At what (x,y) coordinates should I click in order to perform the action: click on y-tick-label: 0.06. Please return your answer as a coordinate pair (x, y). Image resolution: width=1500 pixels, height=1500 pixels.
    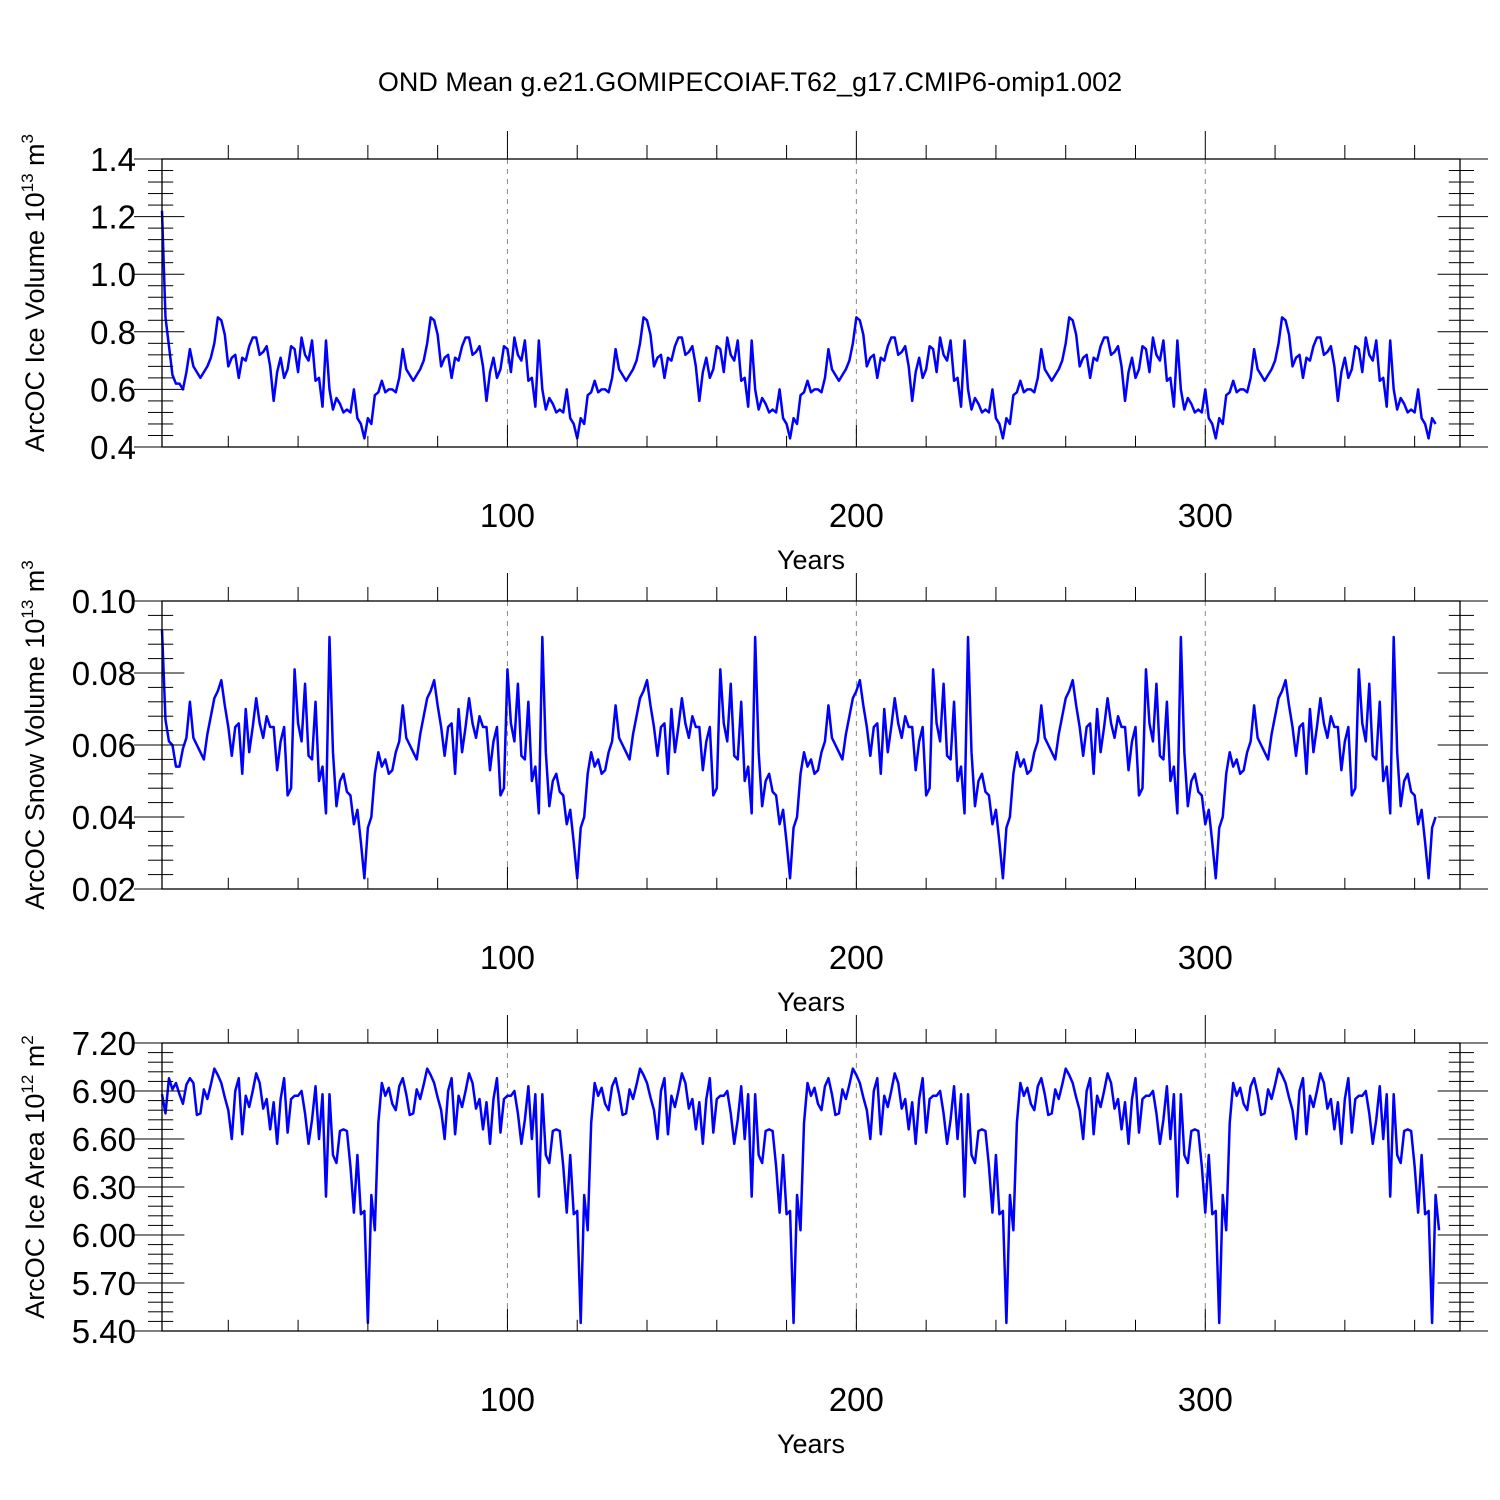
    Looking at the image, I should click on (104, 745).